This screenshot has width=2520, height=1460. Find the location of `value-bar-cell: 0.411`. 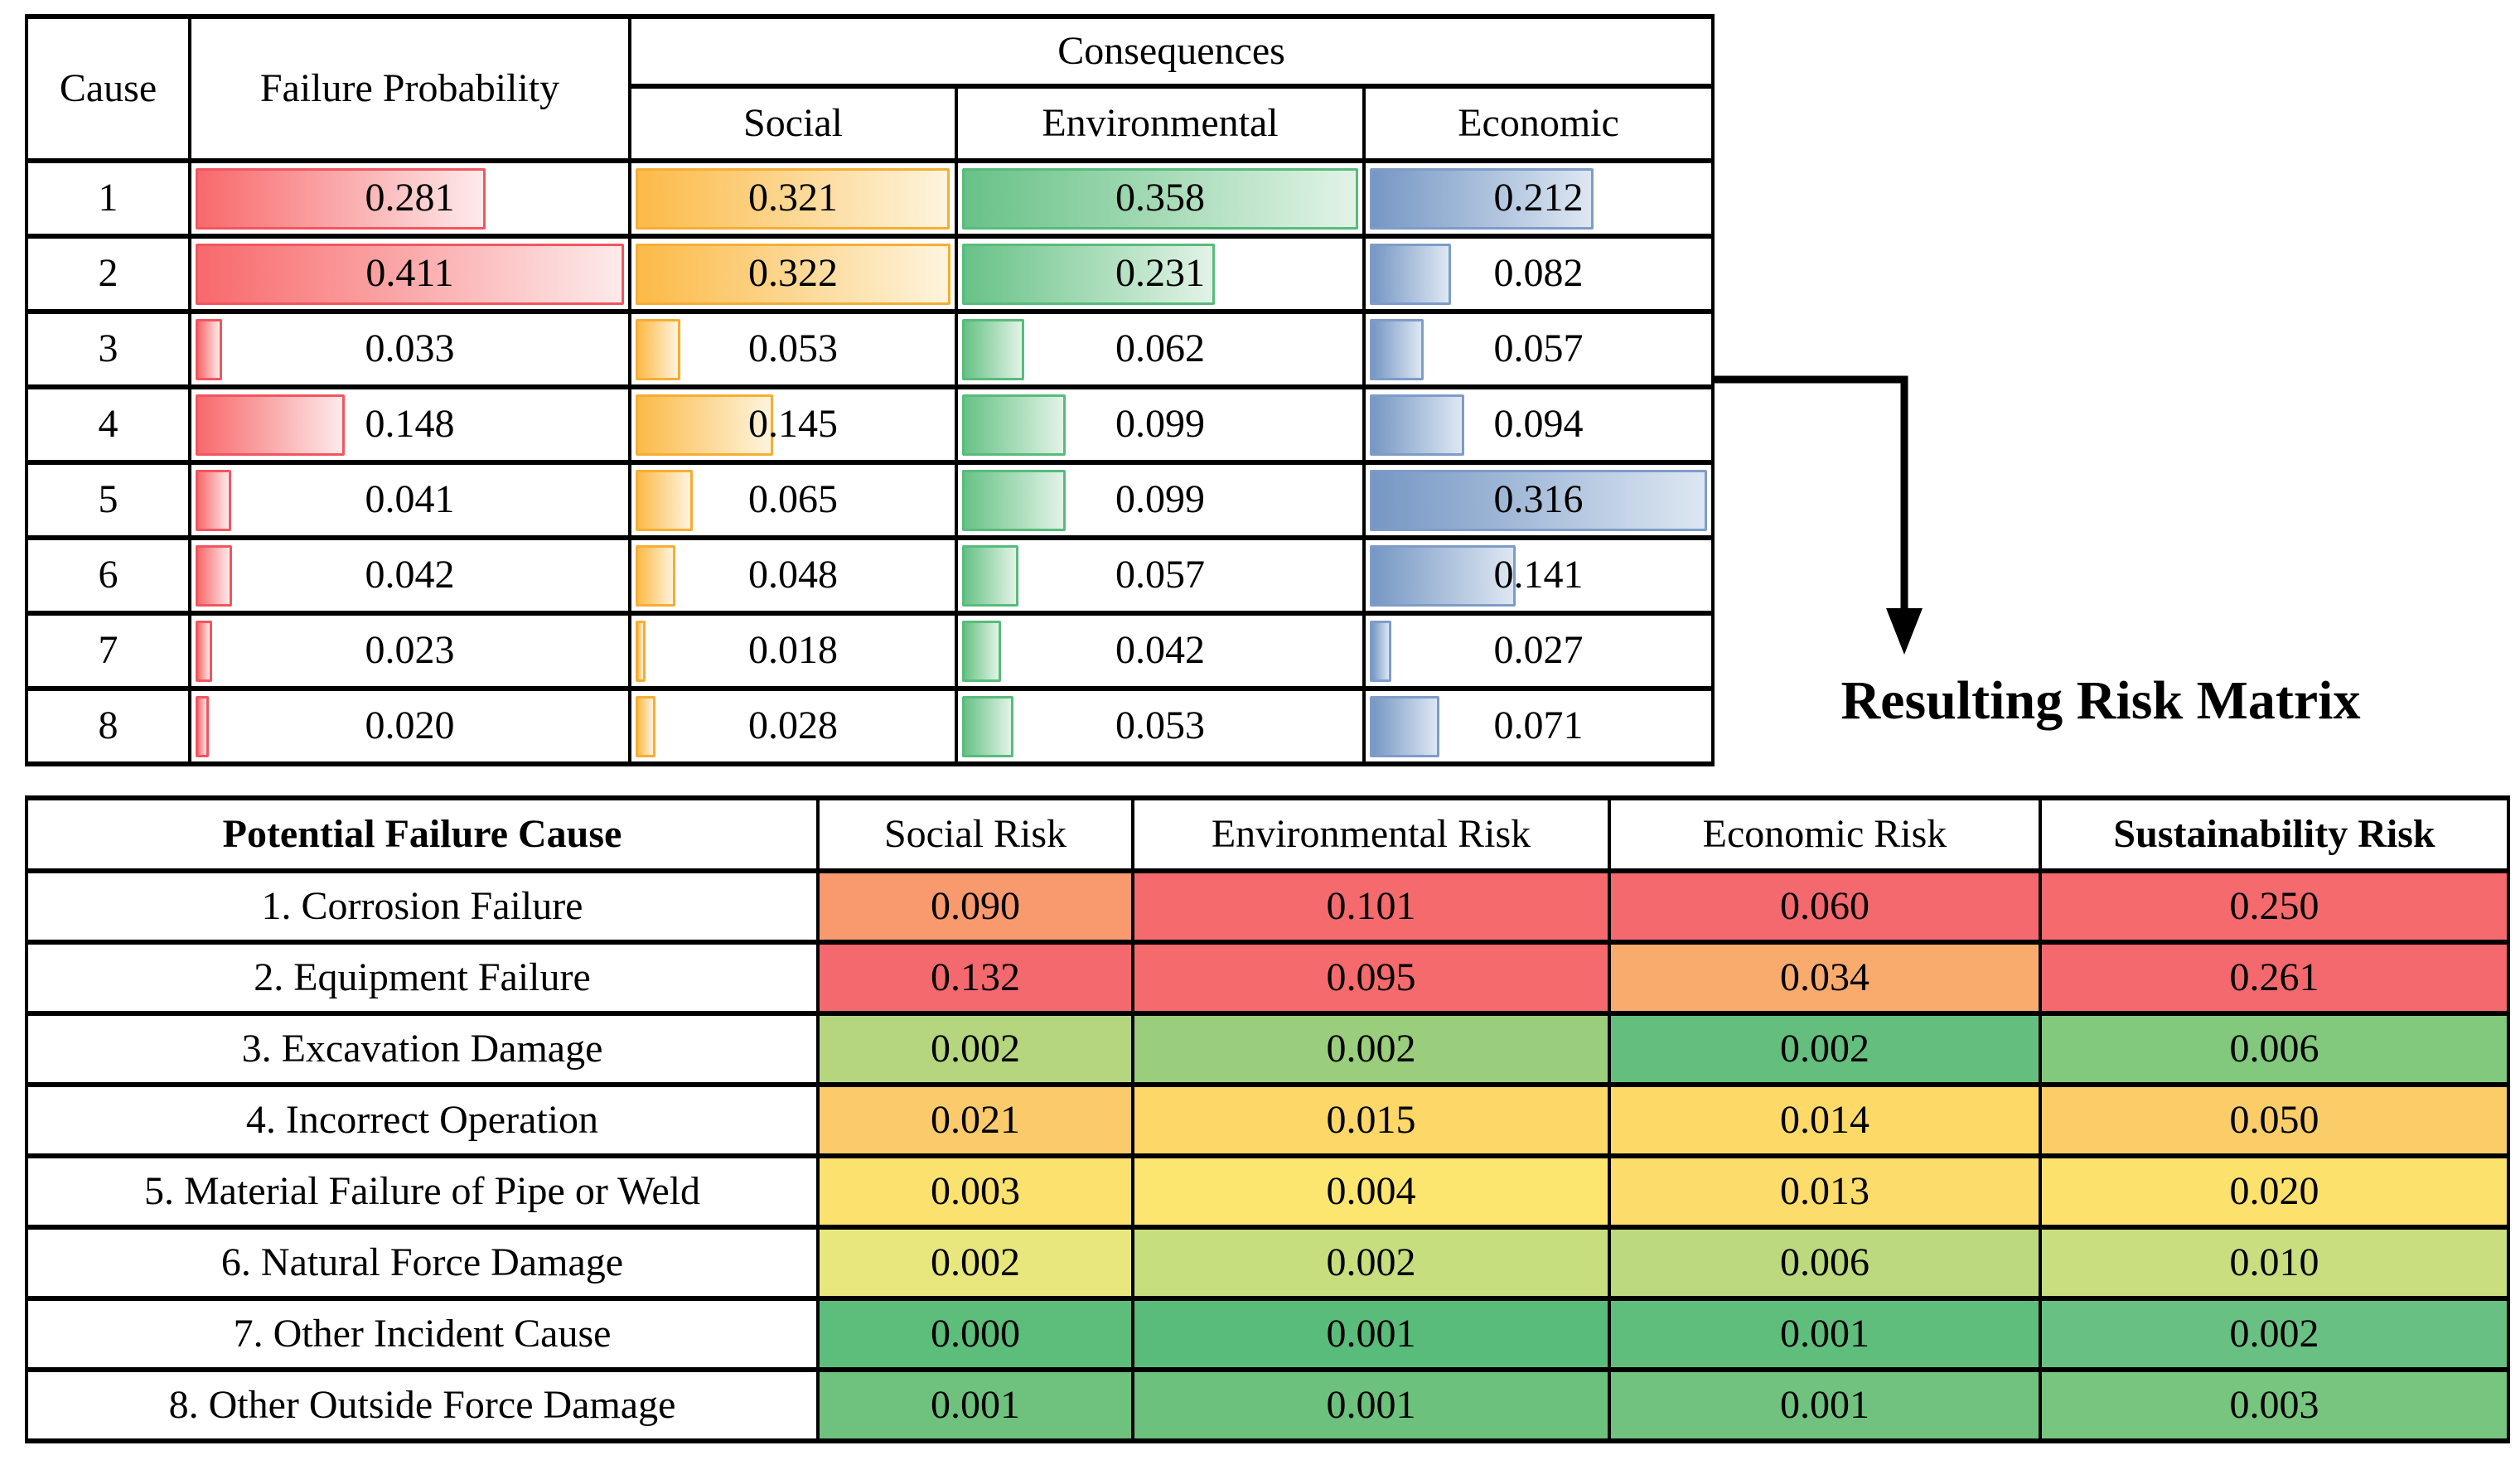

value-bar-cell: 0.411 is located at coordinates (409, 274).